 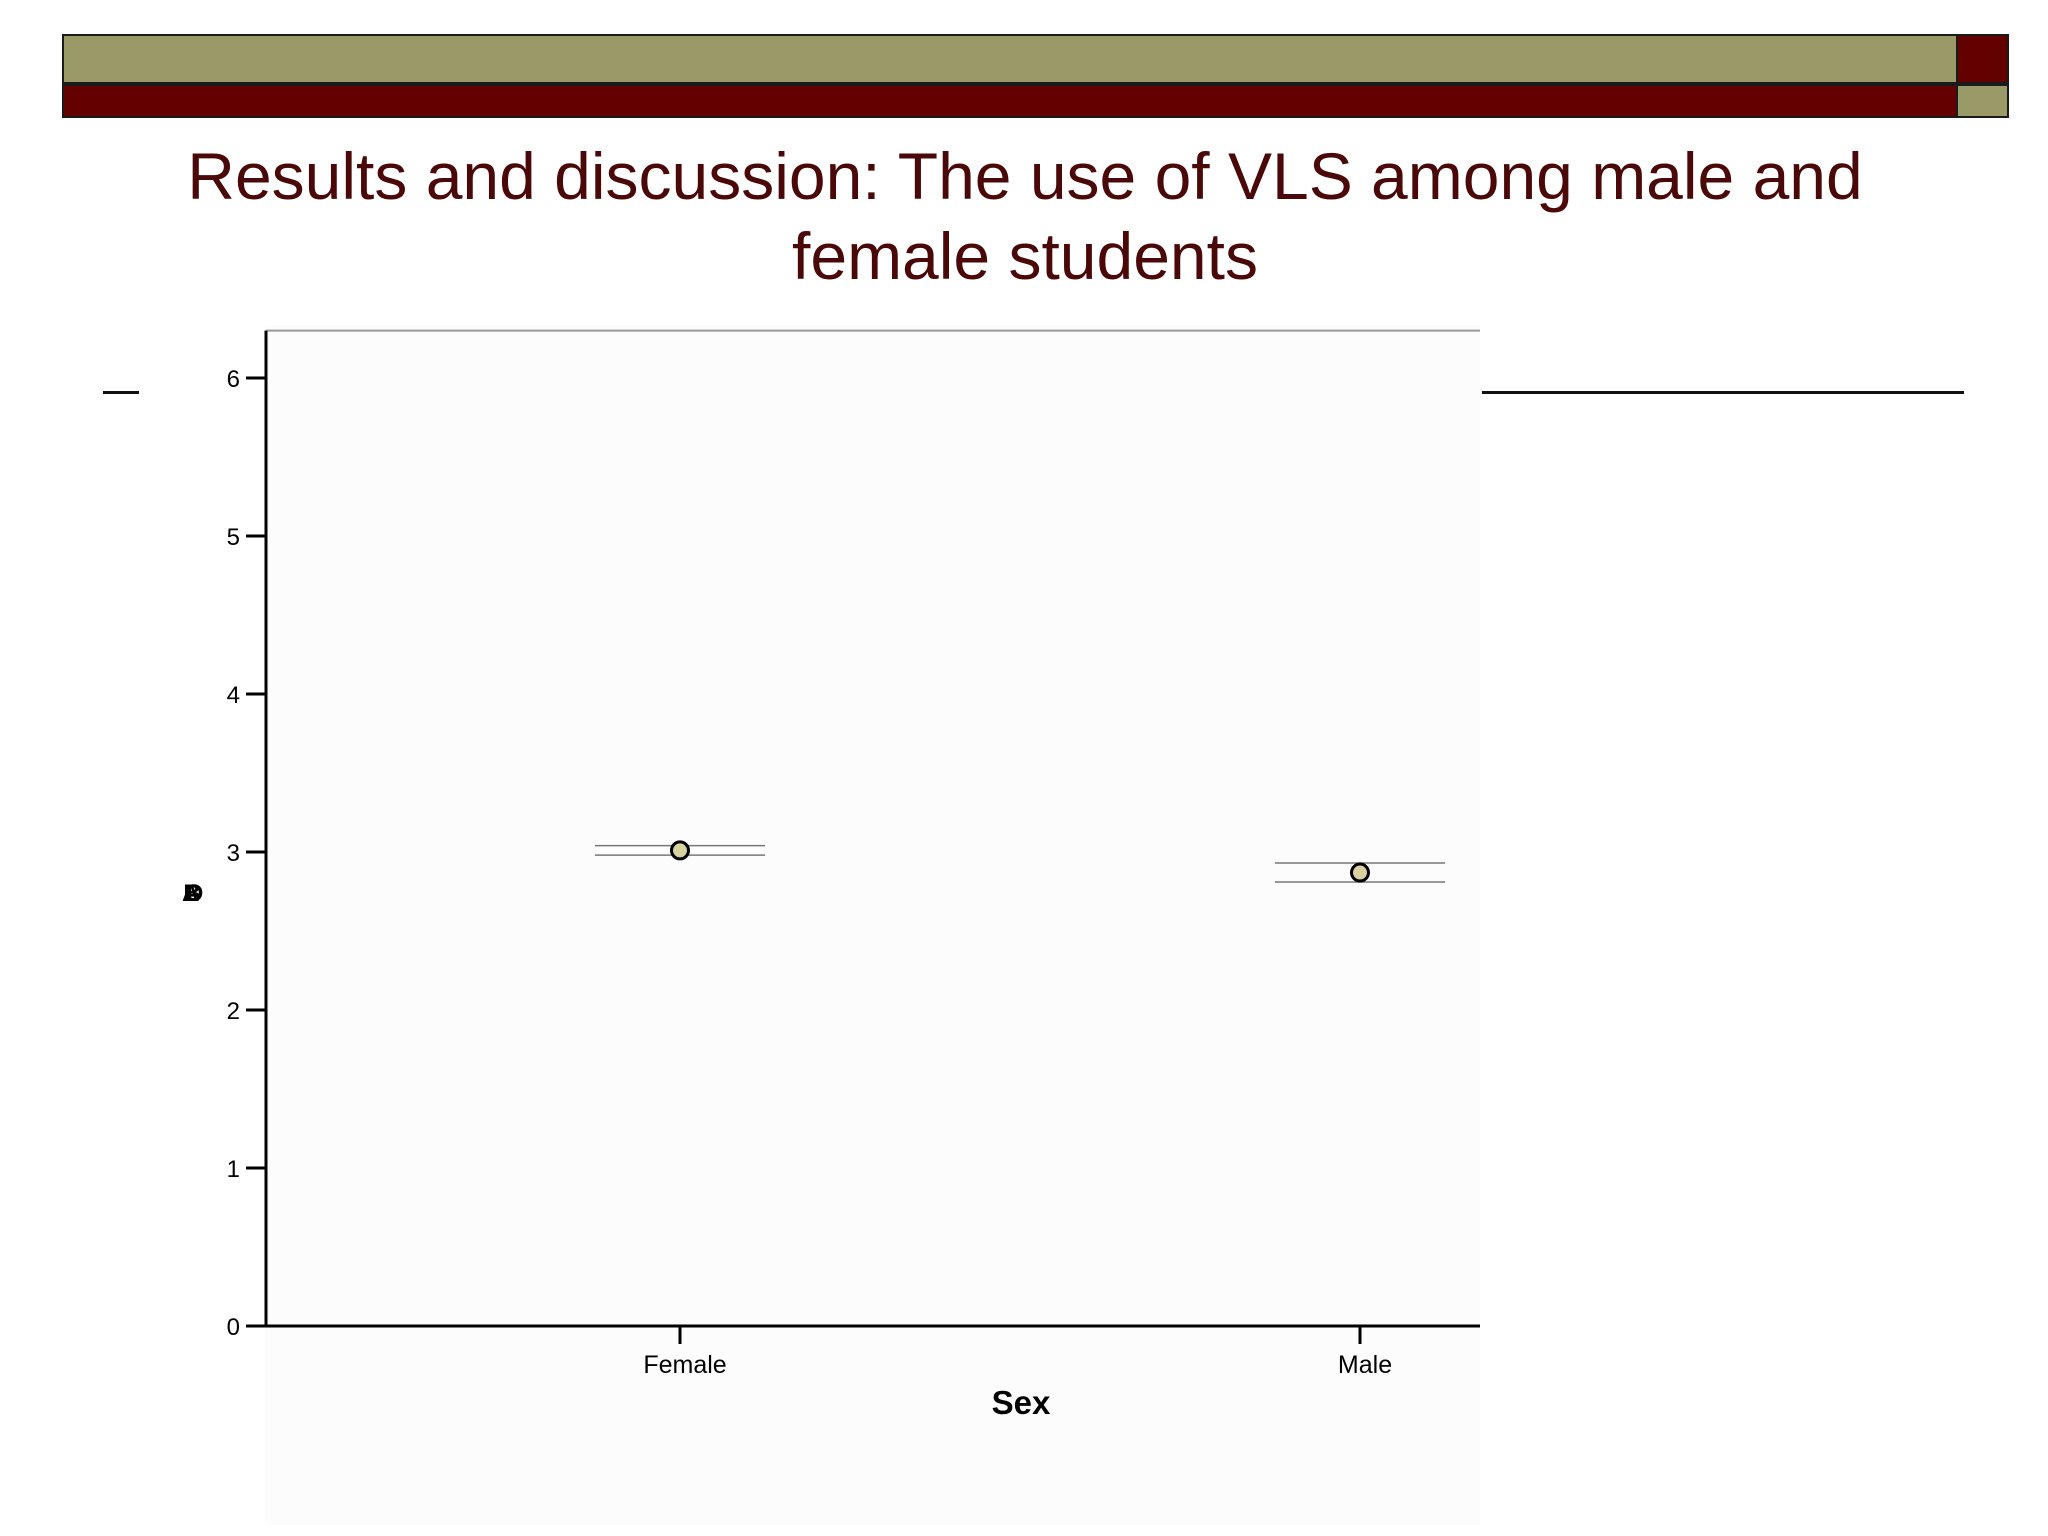 I want to click on x-axis-title: Sex, so click(x=1021, y=1402).